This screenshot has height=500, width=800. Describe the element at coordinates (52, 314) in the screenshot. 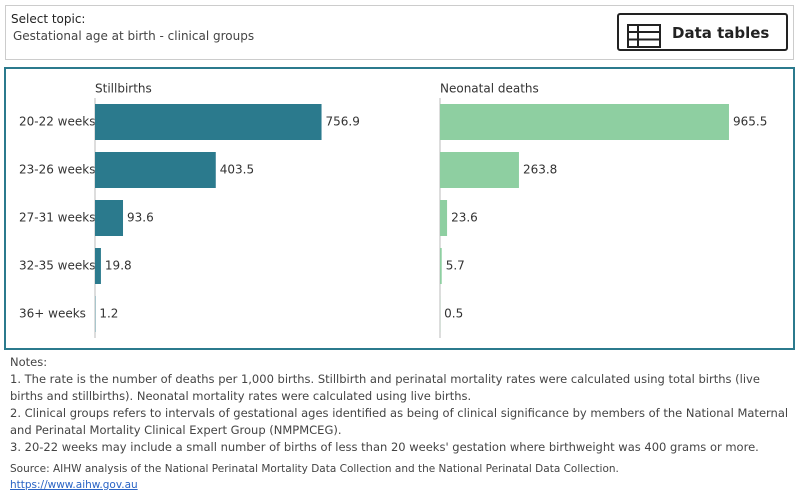

I see `category-label: 36+ weeks` at that location.